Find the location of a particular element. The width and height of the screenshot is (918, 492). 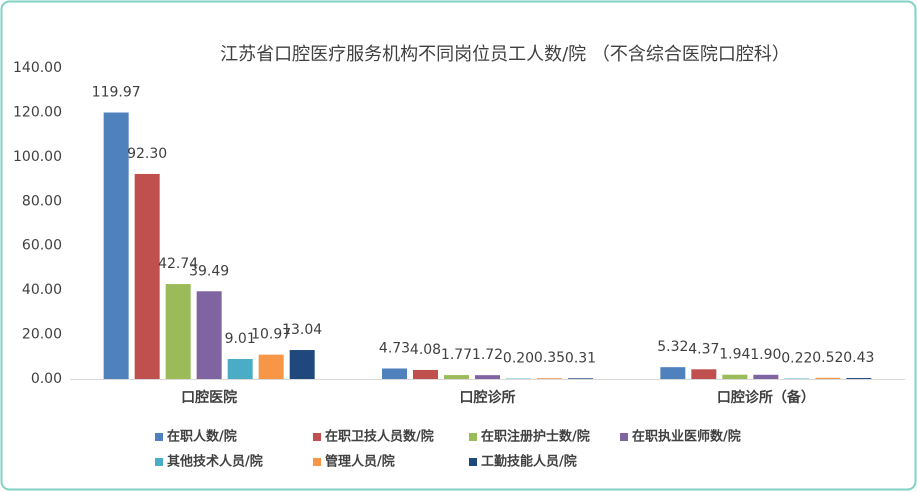

value-label: 1.77 is located at coordinates (456, 355).